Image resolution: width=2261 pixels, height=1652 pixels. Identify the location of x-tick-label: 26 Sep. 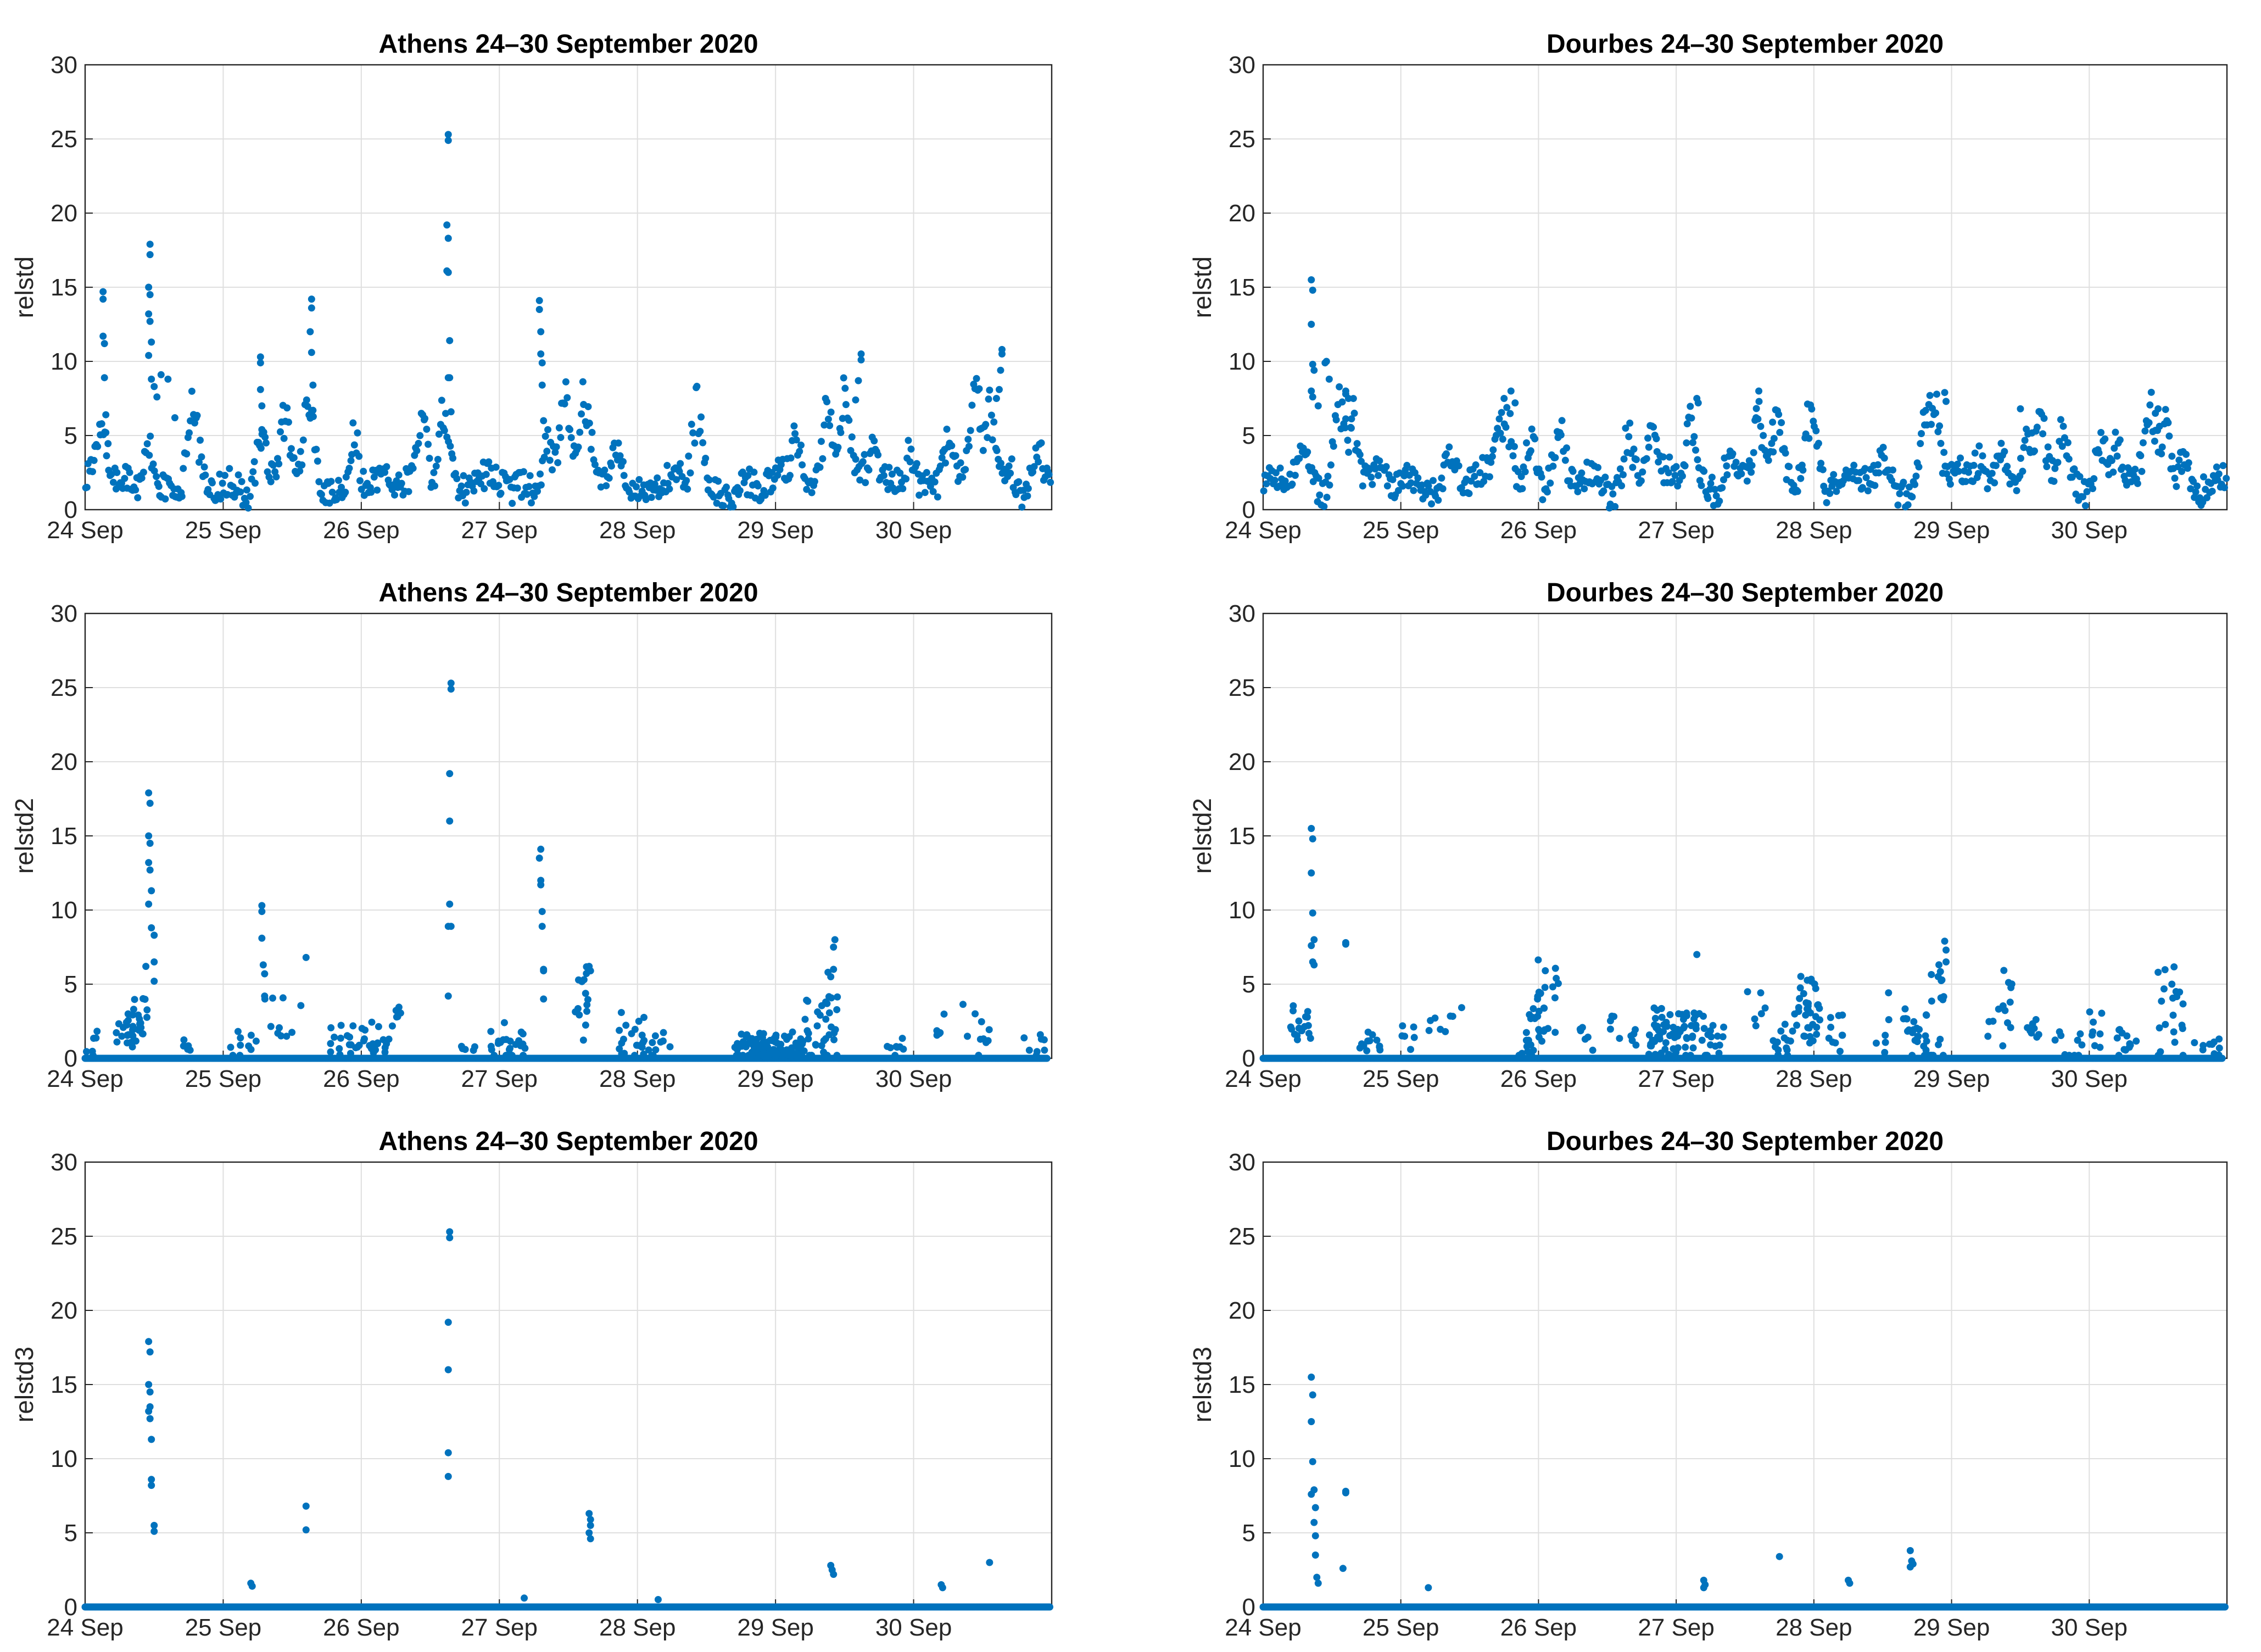
(361, 1078).